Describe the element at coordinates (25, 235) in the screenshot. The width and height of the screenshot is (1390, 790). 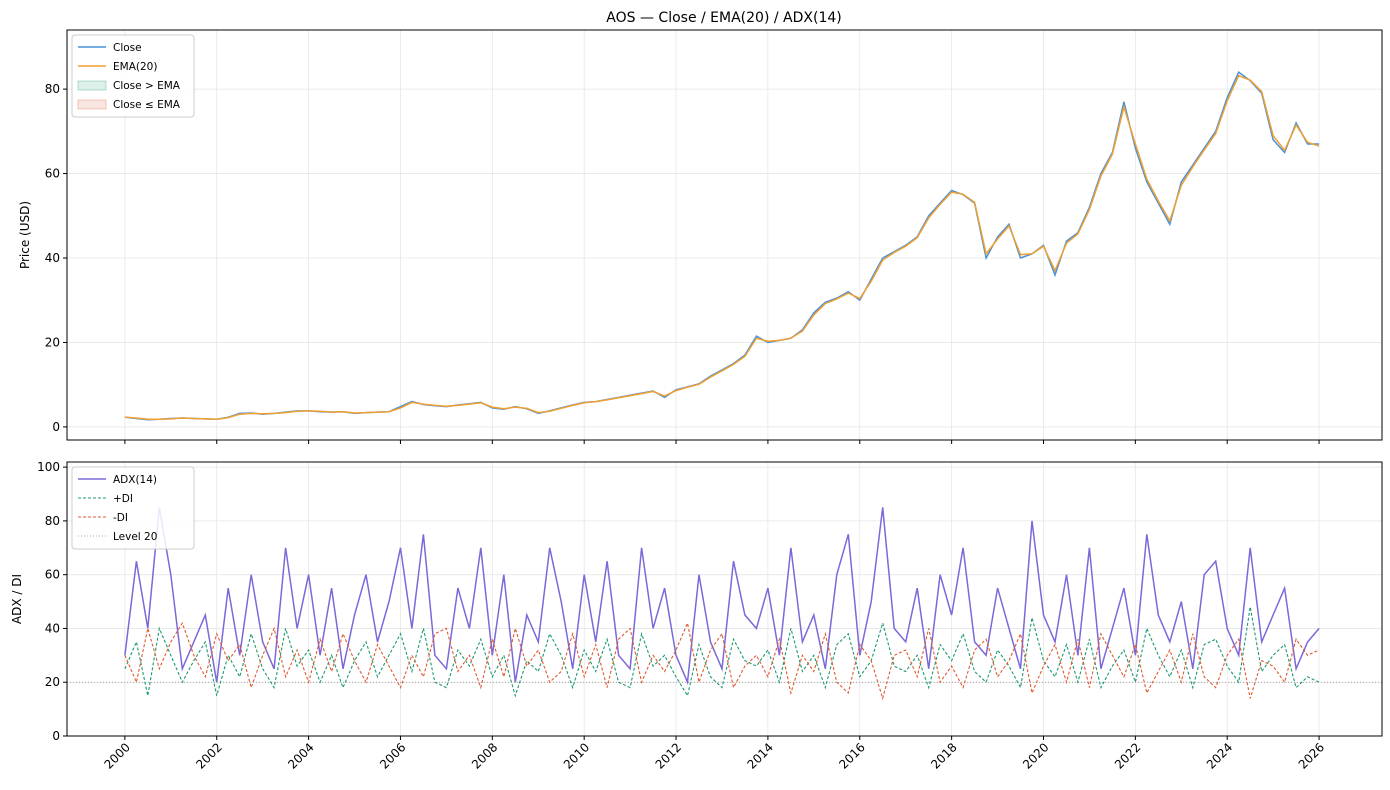
I see `y-axis-label: Price (USD)` at that location.